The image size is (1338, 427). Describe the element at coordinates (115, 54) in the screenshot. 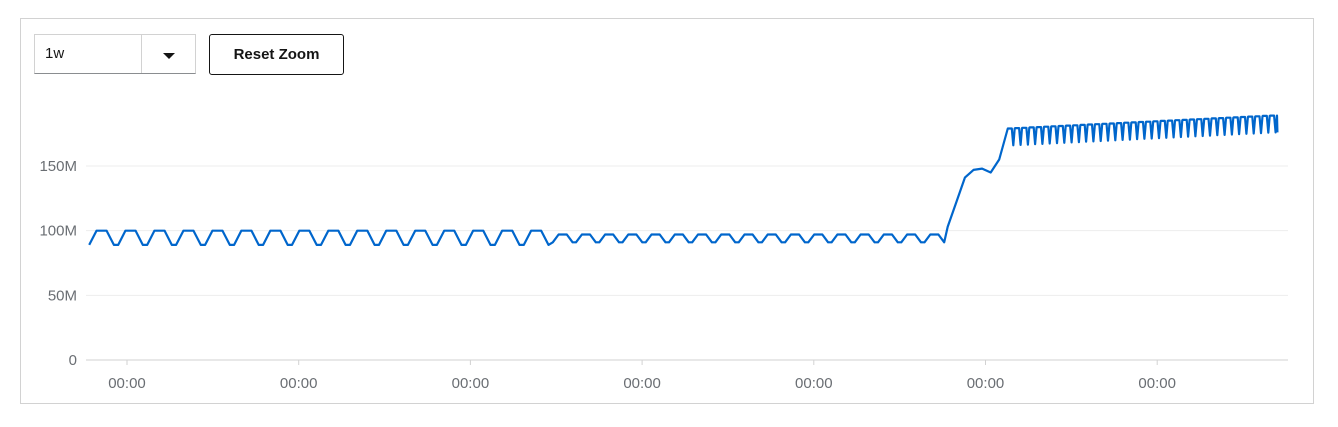

I see `time-range-select: 1w` at that location.